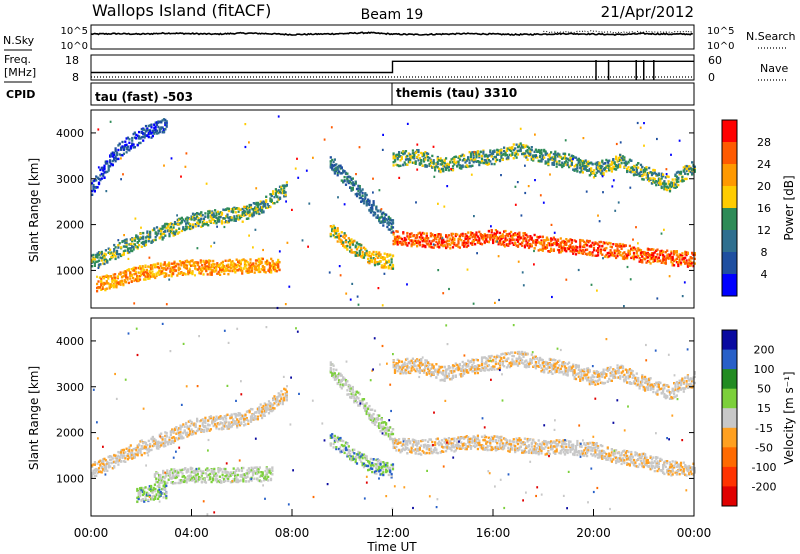  What do you see at coordinates (392, 67) in the screenshot?
I see `frequency-panel-frame` at bounding box center [392, 67].